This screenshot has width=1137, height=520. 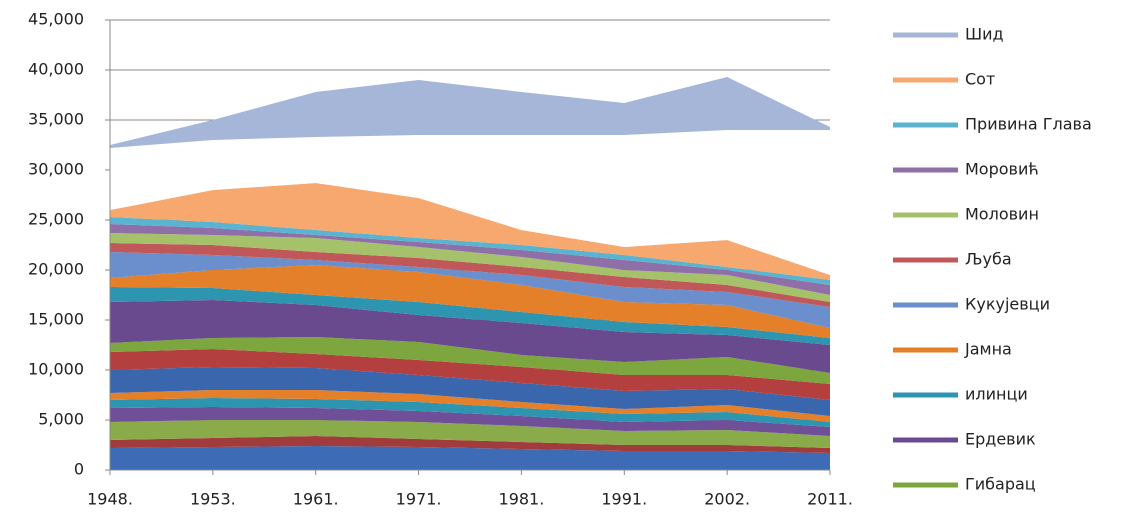 I want to click on legend-label: Моловин, so click(x=1002, y=214).